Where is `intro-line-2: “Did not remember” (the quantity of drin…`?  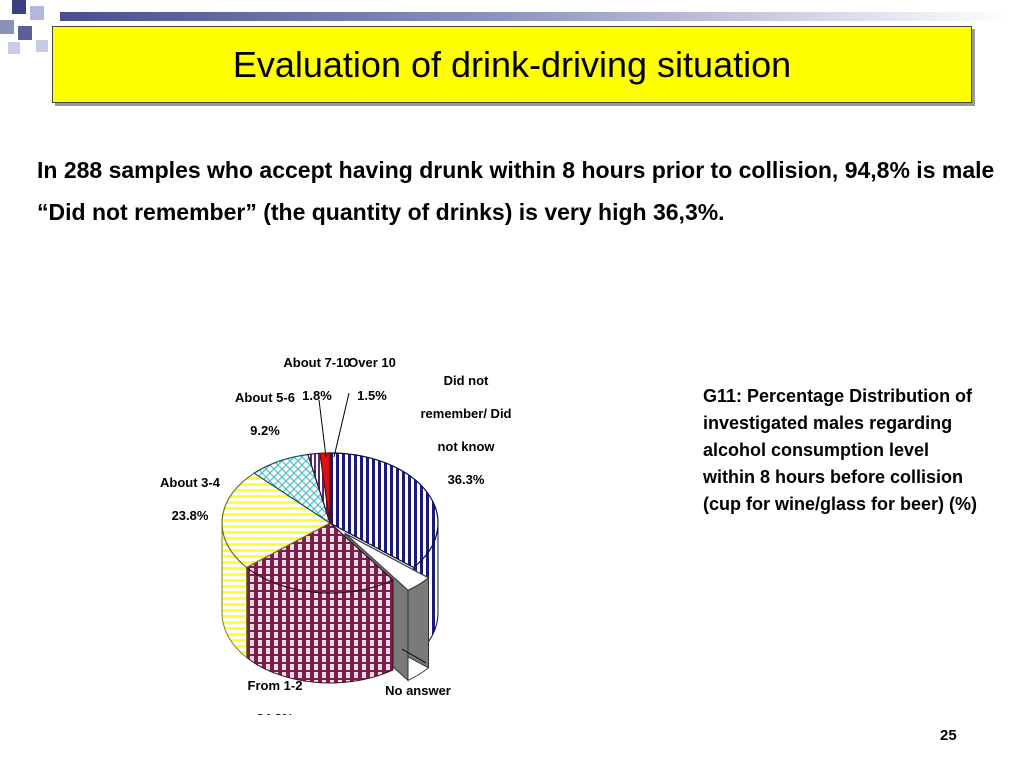
intro-line-2: “Did not remember” (the quantity of drin… is located at coordinates (381, 212).